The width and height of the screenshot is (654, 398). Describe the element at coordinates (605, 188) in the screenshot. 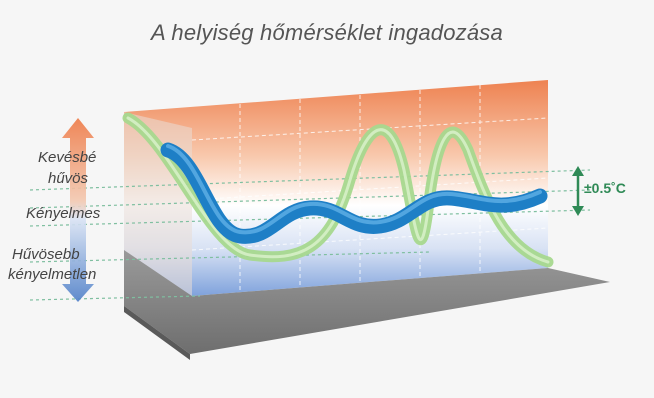

I see `tolerance-label: ±0.5˚C` at that location.